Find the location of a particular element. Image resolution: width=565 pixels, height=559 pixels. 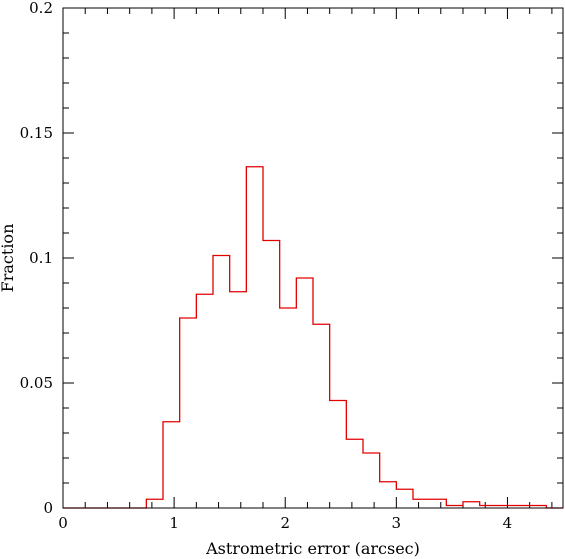

y-tick-labels: 0 0.05 0.1 0.15 0.2 is located at coordinates (36, 258).